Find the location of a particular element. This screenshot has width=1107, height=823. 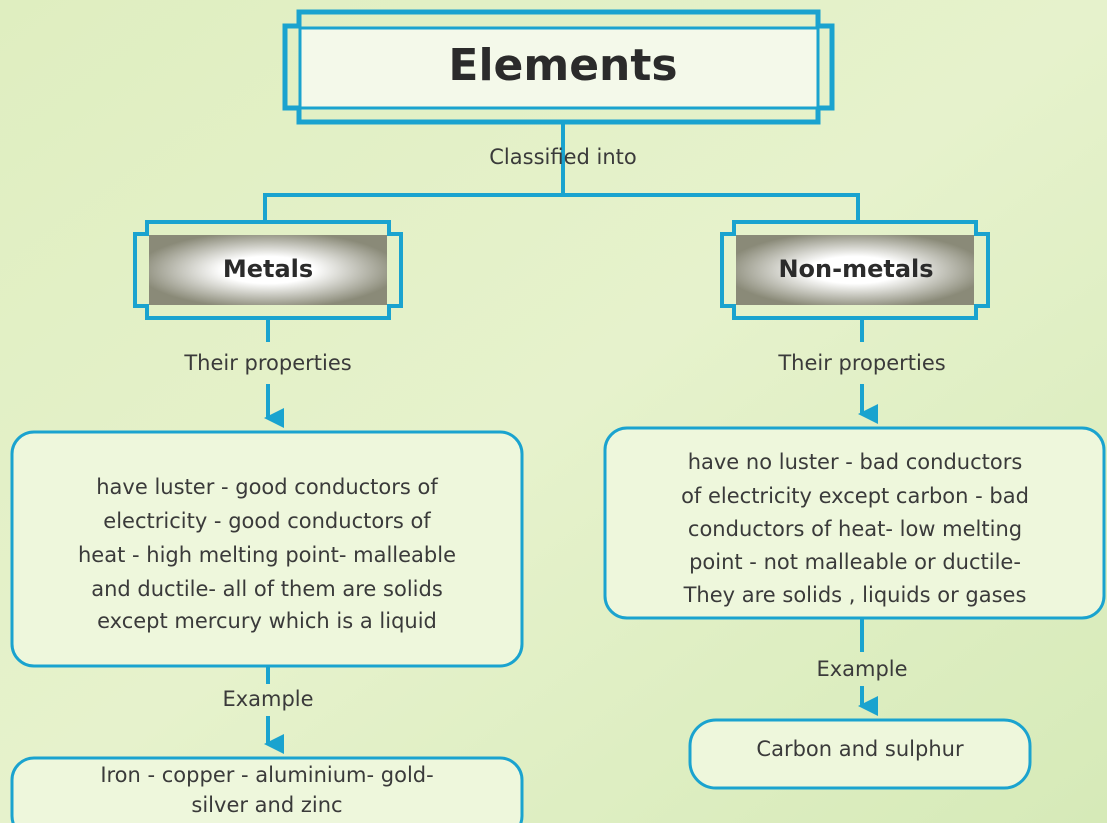

branch-label: Metals is located at coordinates (268, 269).